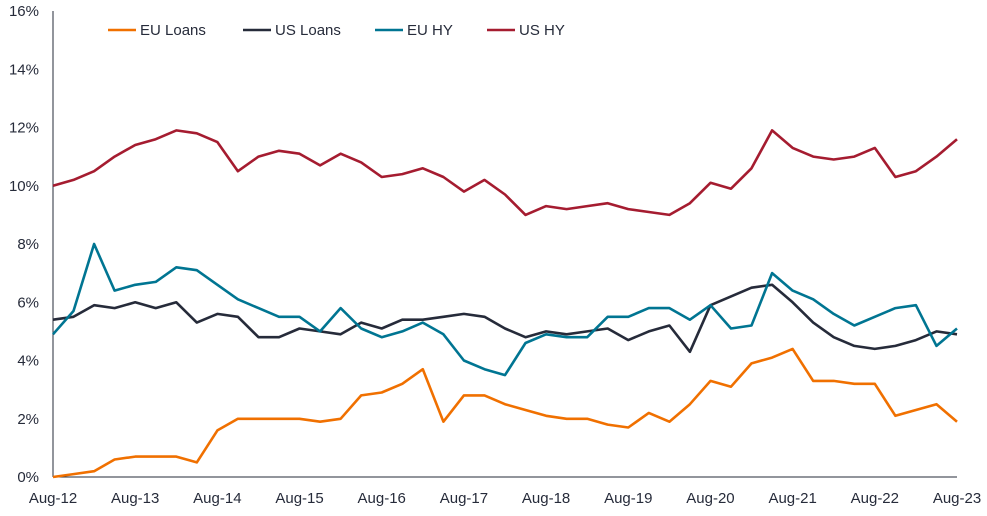 The height and width of the screenshot is (516, 987). I want to click on x-tick-label: Aug-16, so click(382, 498).